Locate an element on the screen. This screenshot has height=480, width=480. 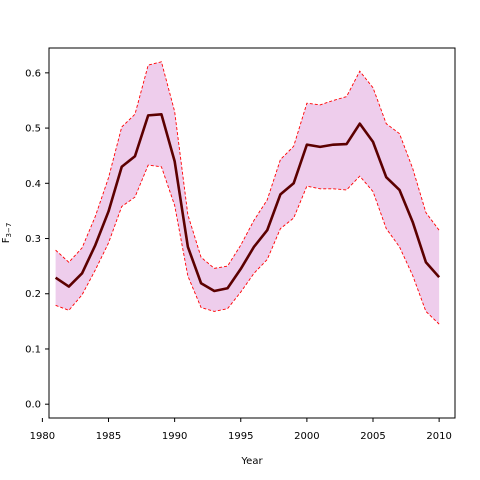
x-tick-label: 1985 is located at coordinates (108, 436).